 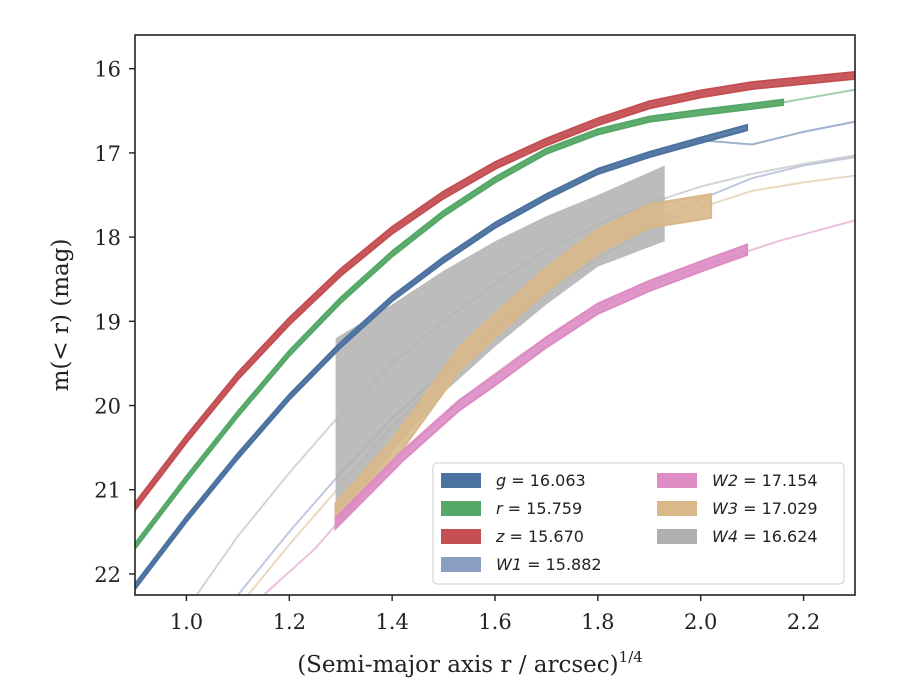 What do you see at coordinates (470, 663) in the screenshot?
I see `x-axis-label: (Semi-major axis r / arcsec)1/4` at bounding box center [470, 663].